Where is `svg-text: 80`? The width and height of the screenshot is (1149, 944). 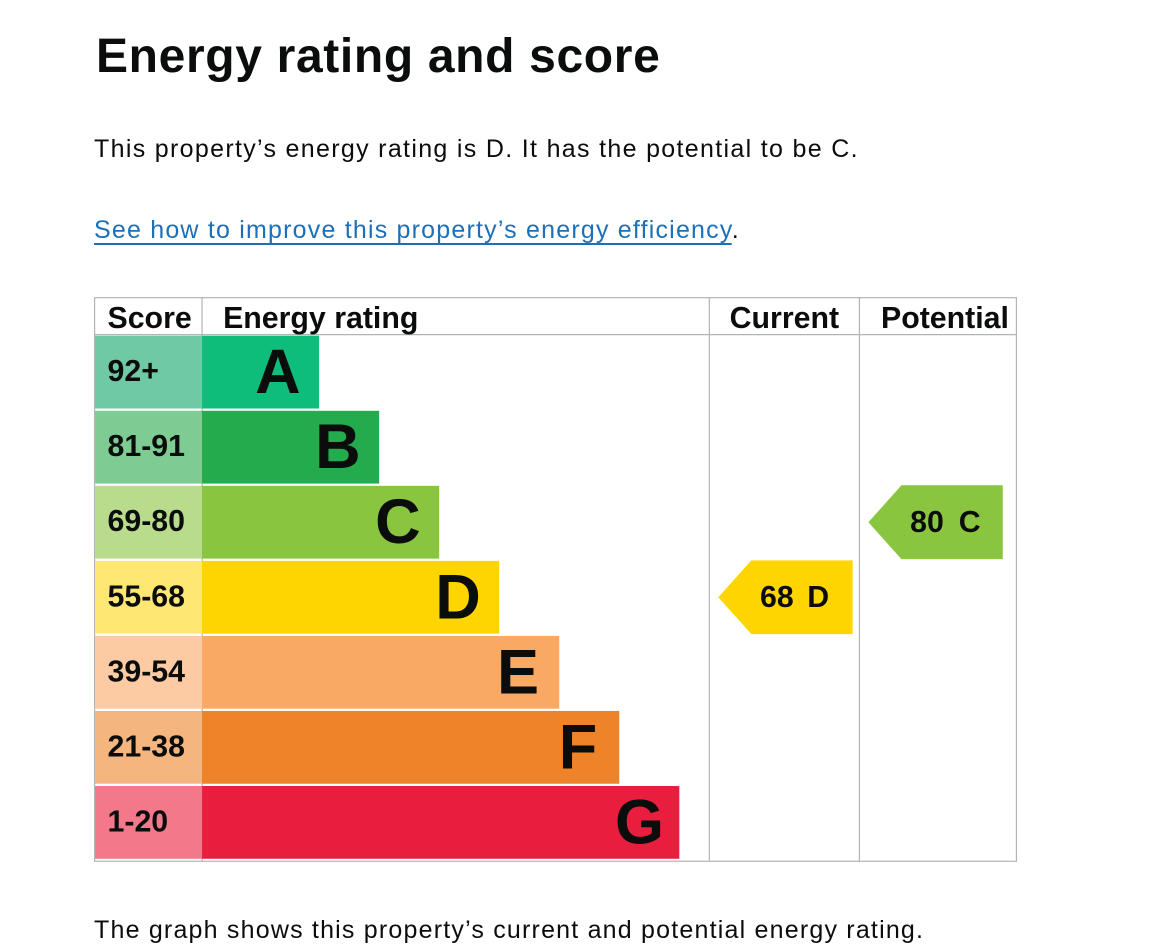
svg-text: 80 is located at coordinates (927, 522).